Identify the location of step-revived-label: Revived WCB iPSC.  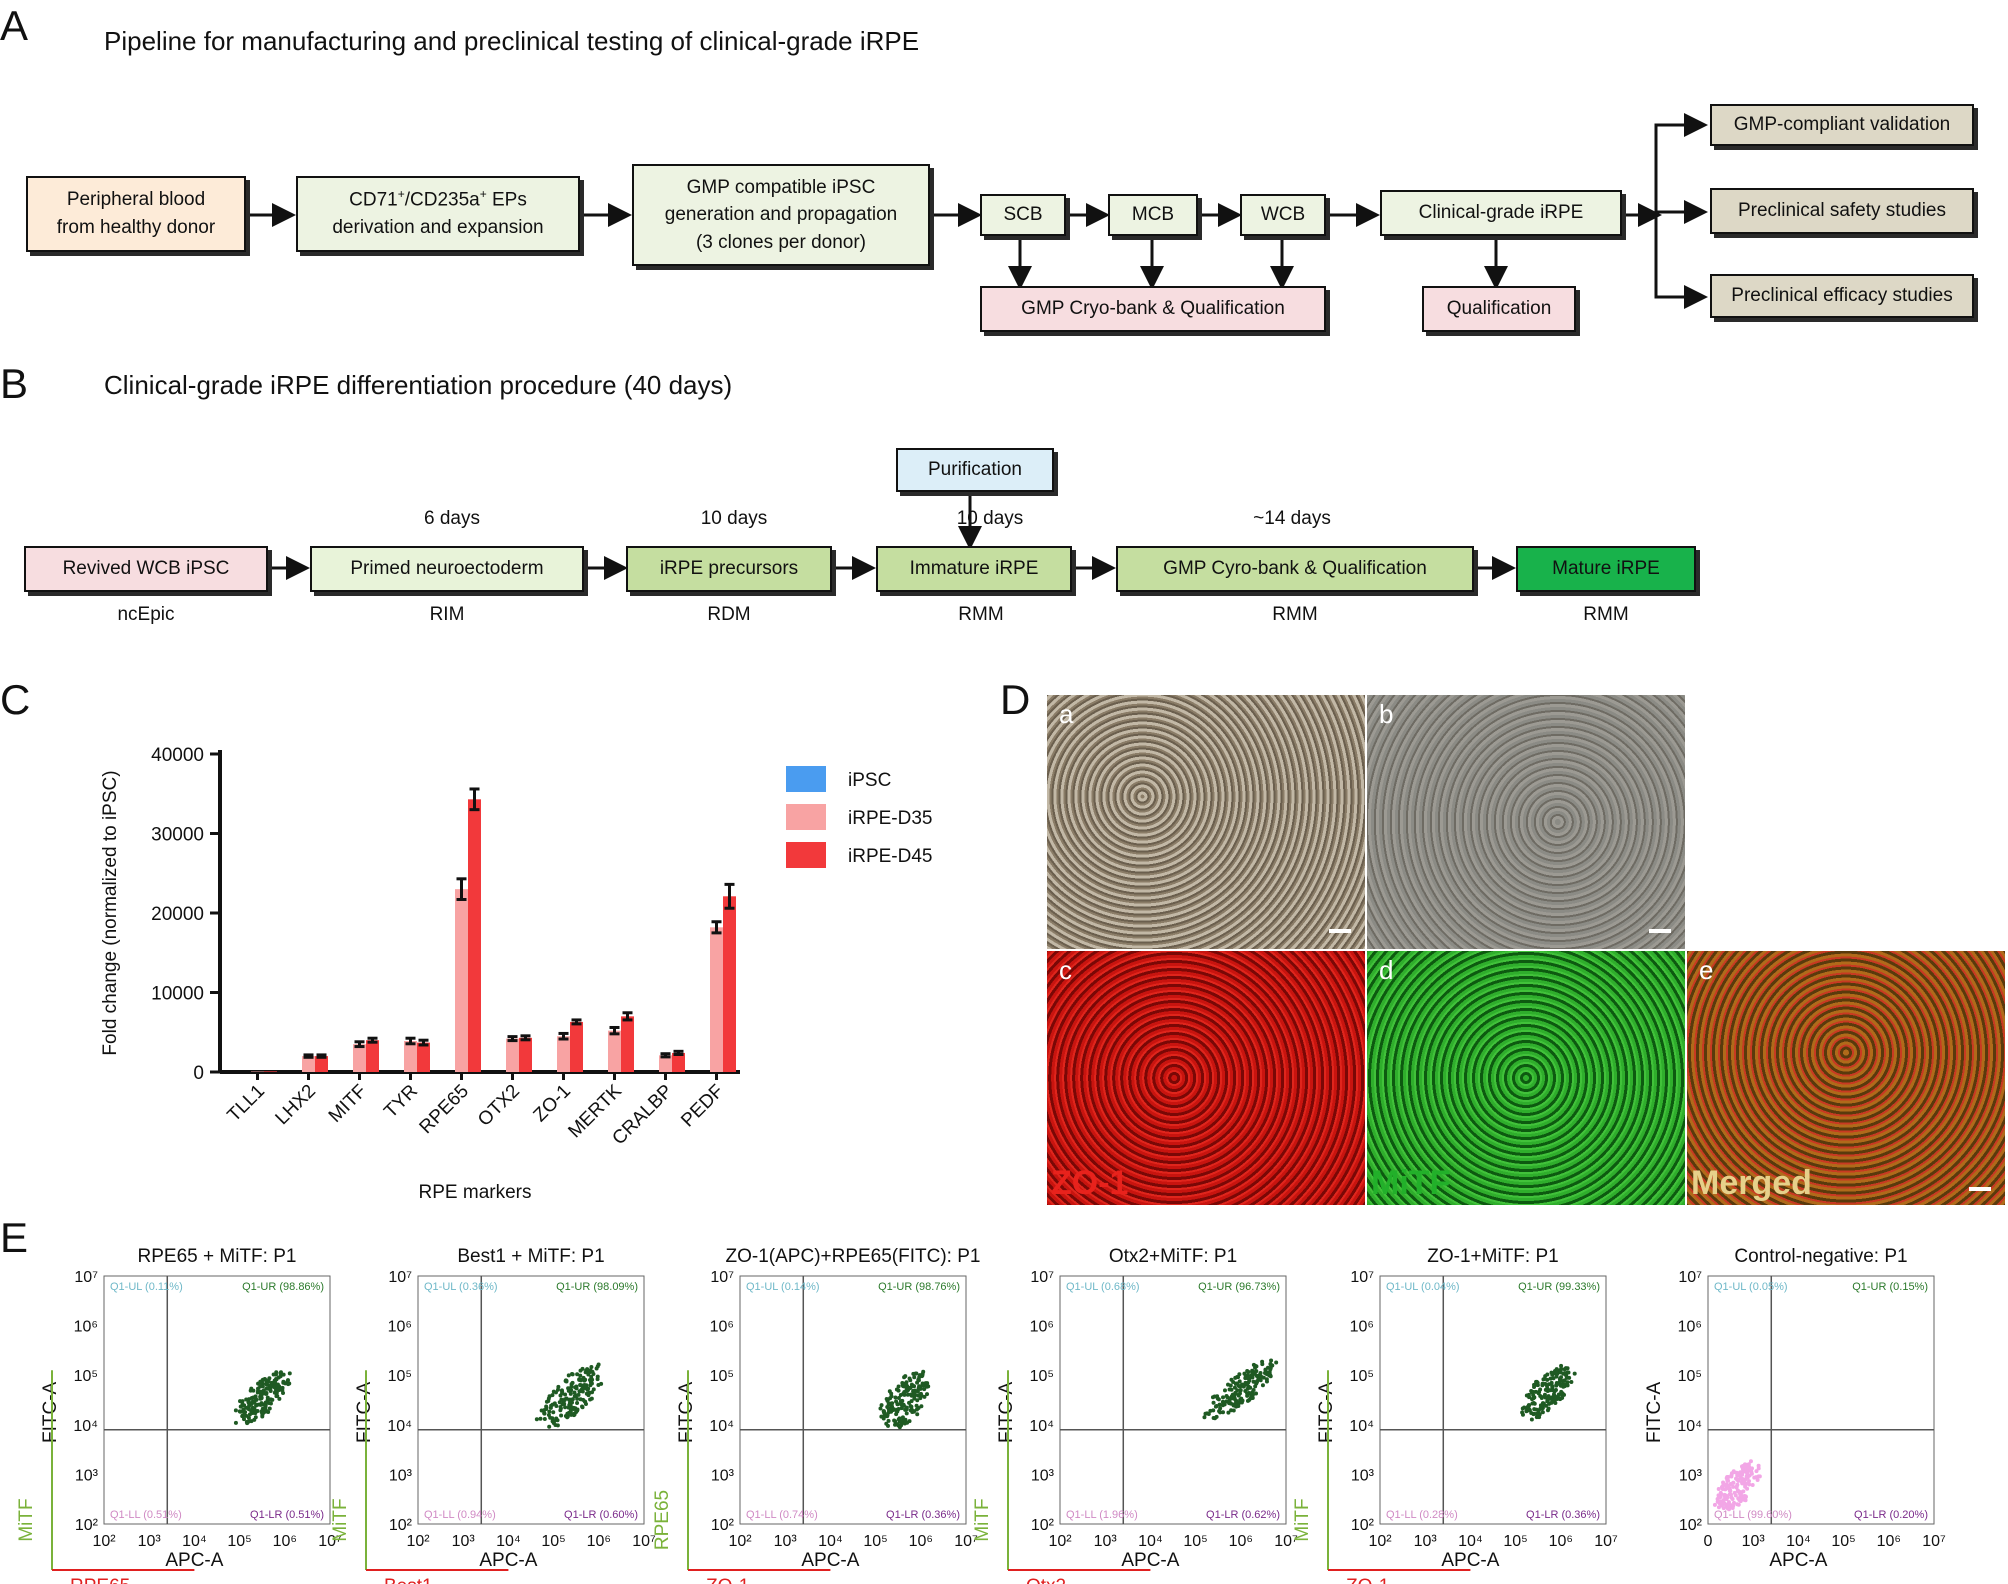
(146, 569).